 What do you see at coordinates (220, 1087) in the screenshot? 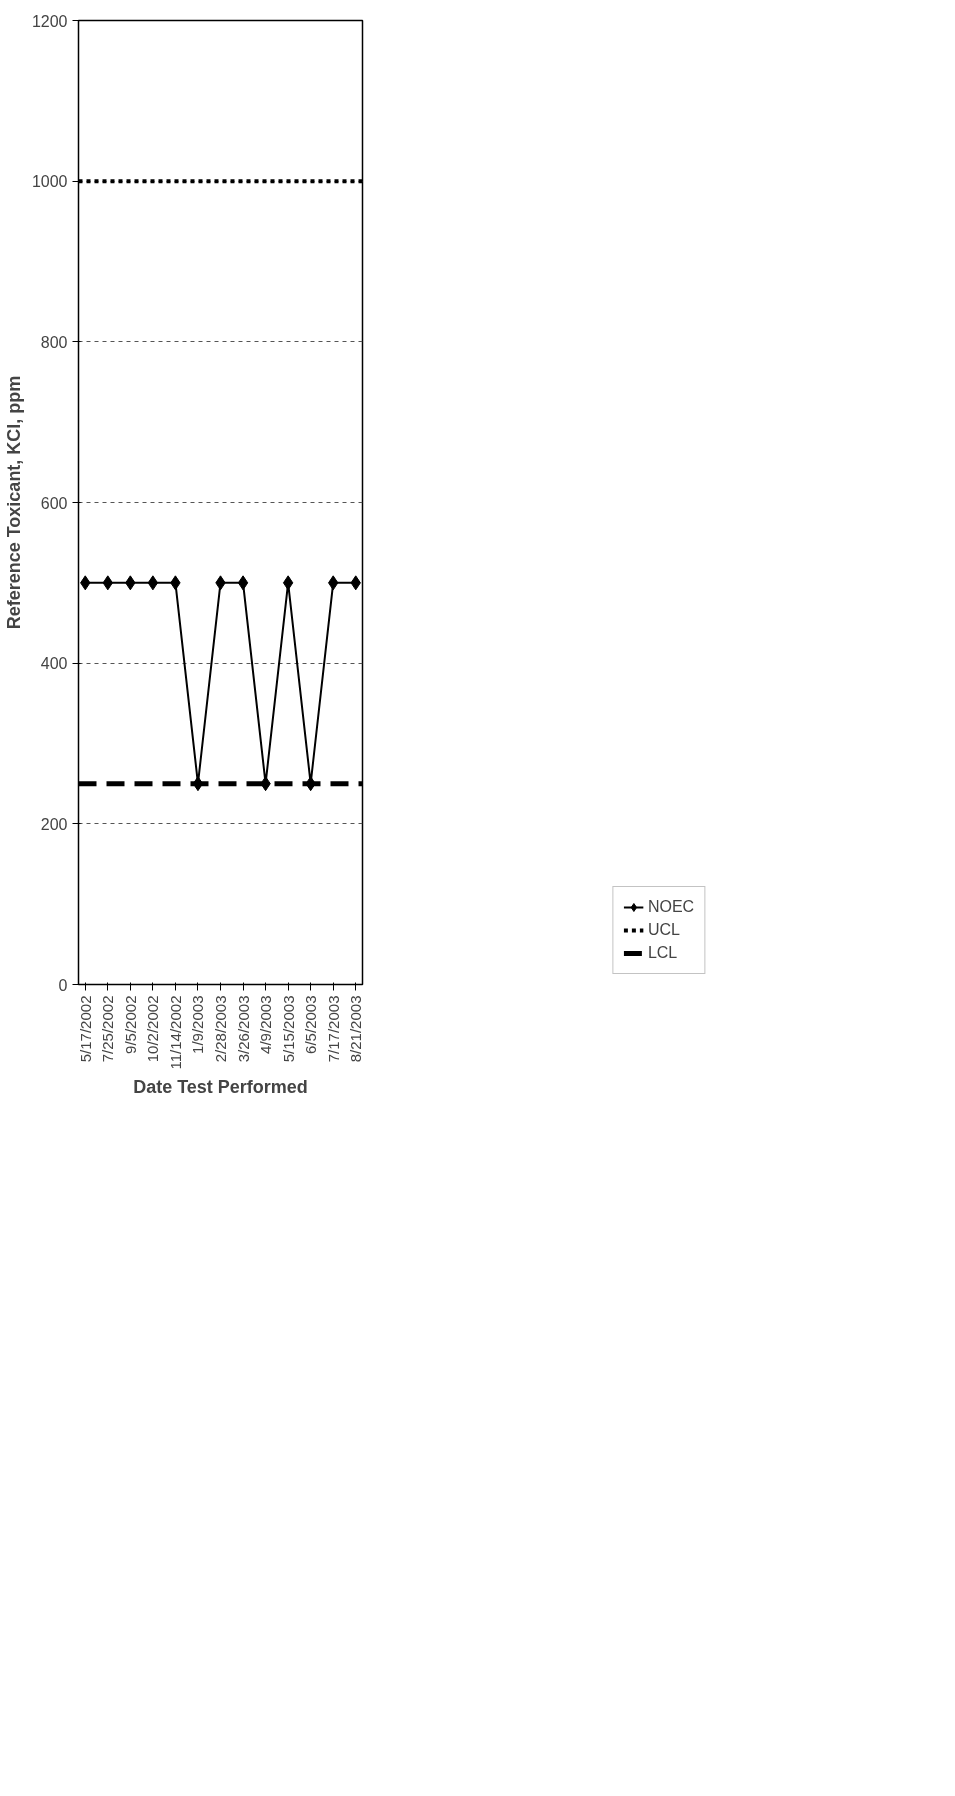
I see `x-axis-title: Date Test Performed` at bounding box center [220, 1087].